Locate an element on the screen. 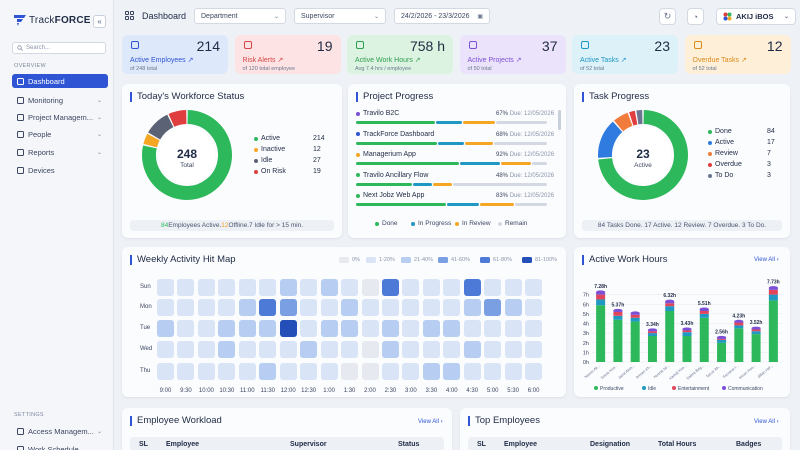  apps-grid-icon is located at coordinates (129, 15).